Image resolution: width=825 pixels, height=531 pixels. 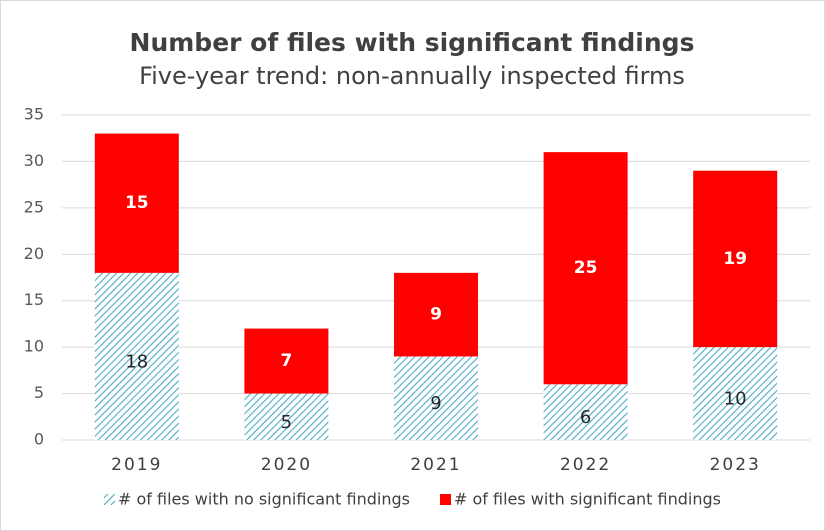 What do you see at coordinates (136, 361) in the screenshot?
I see `data-label: 18` at bounding box center [136, 361].